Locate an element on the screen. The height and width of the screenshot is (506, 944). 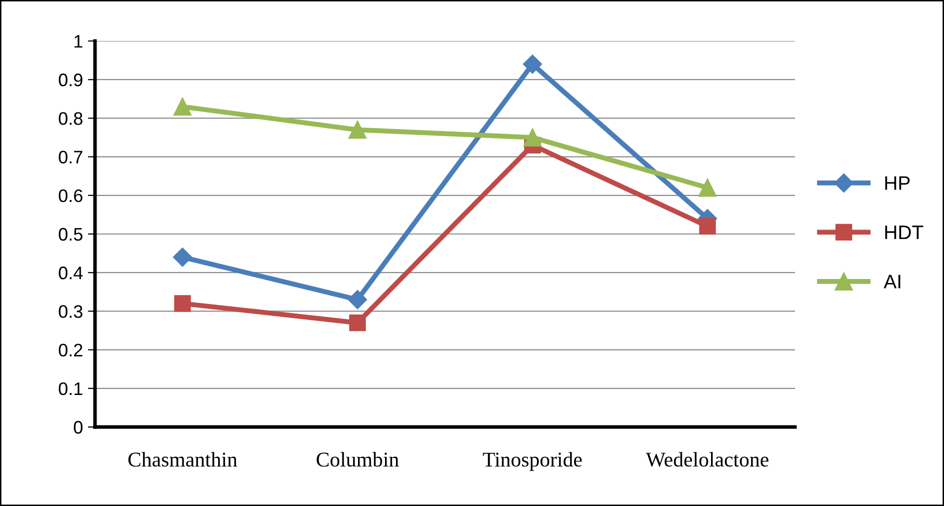
legend-label: AI is located at coordinates (892, 281).